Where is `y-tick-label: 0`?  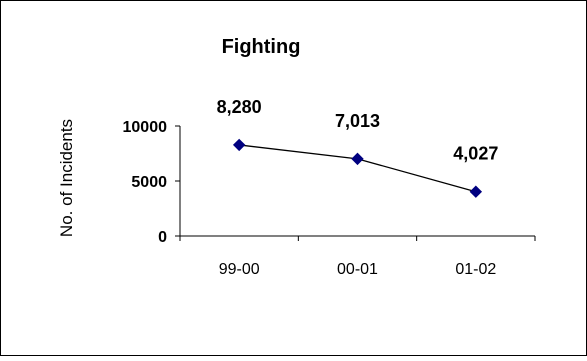 y-tick-label: 0 is located at coordinates (162, 237).